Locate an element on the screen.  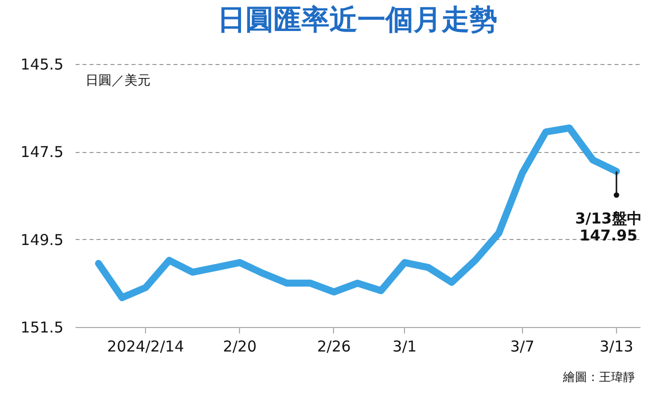
annotation: 3/13盤中 147.95 is located at coordinates (608, 226).